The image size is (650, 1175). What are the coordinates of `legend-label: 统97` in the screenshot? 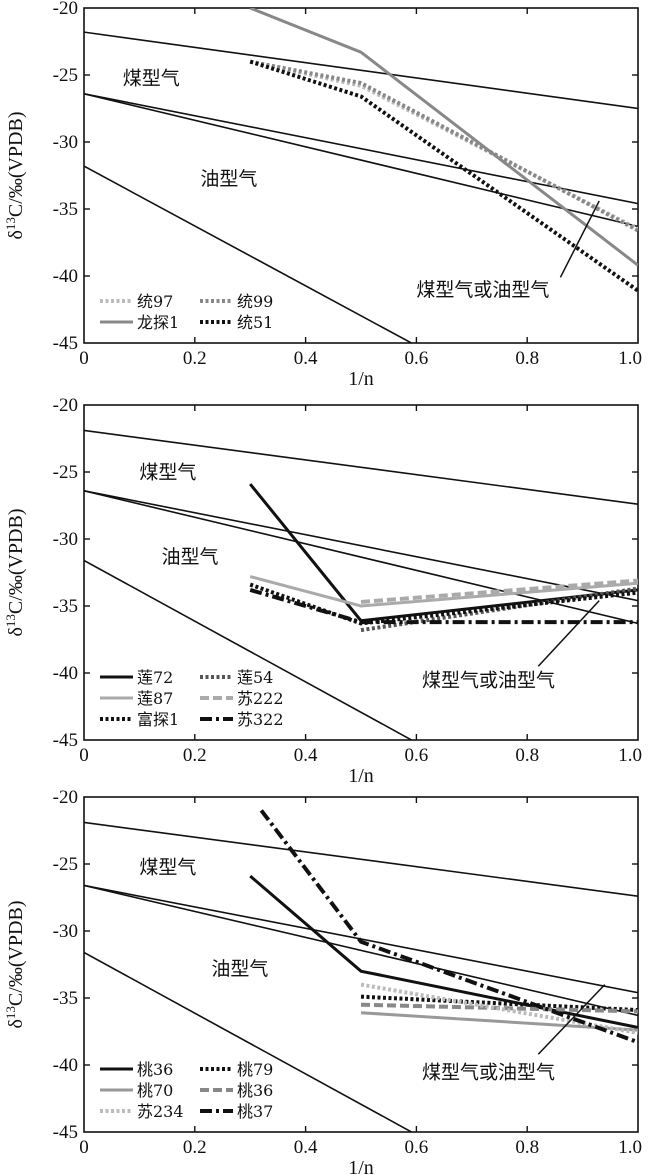 It's located at (155, 301).